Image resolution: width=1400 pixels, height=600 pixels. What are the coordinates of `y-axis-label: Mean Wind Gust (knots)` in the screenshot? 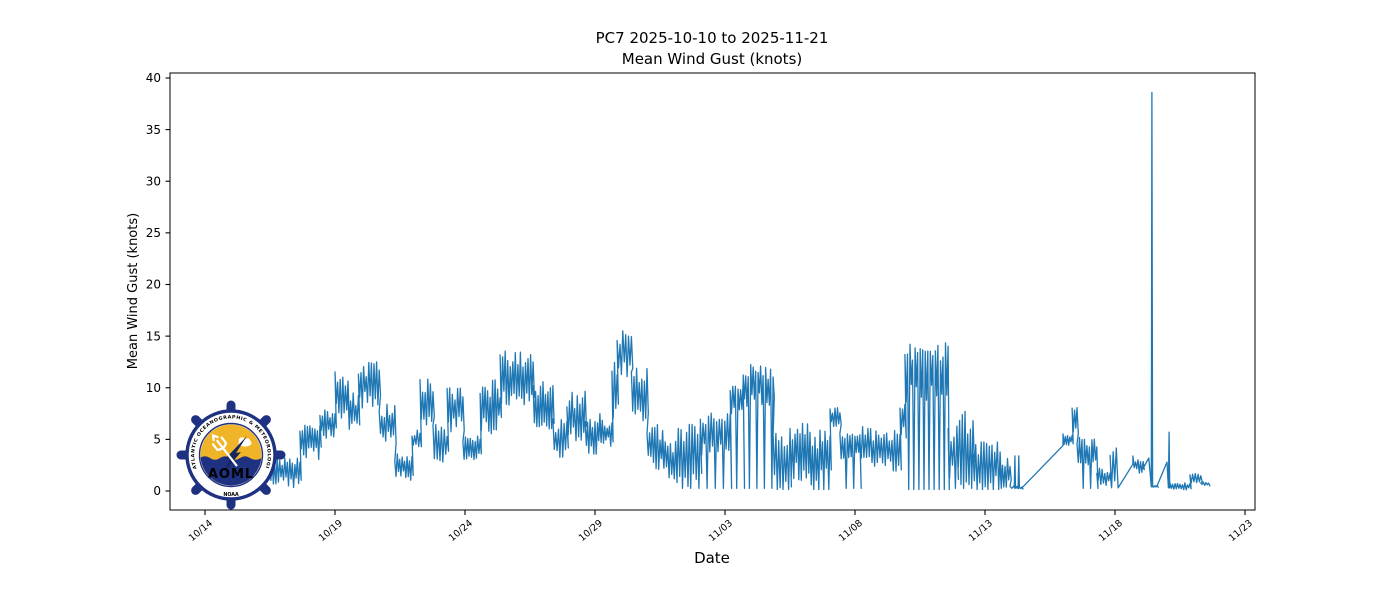 It's located at (133, 291).